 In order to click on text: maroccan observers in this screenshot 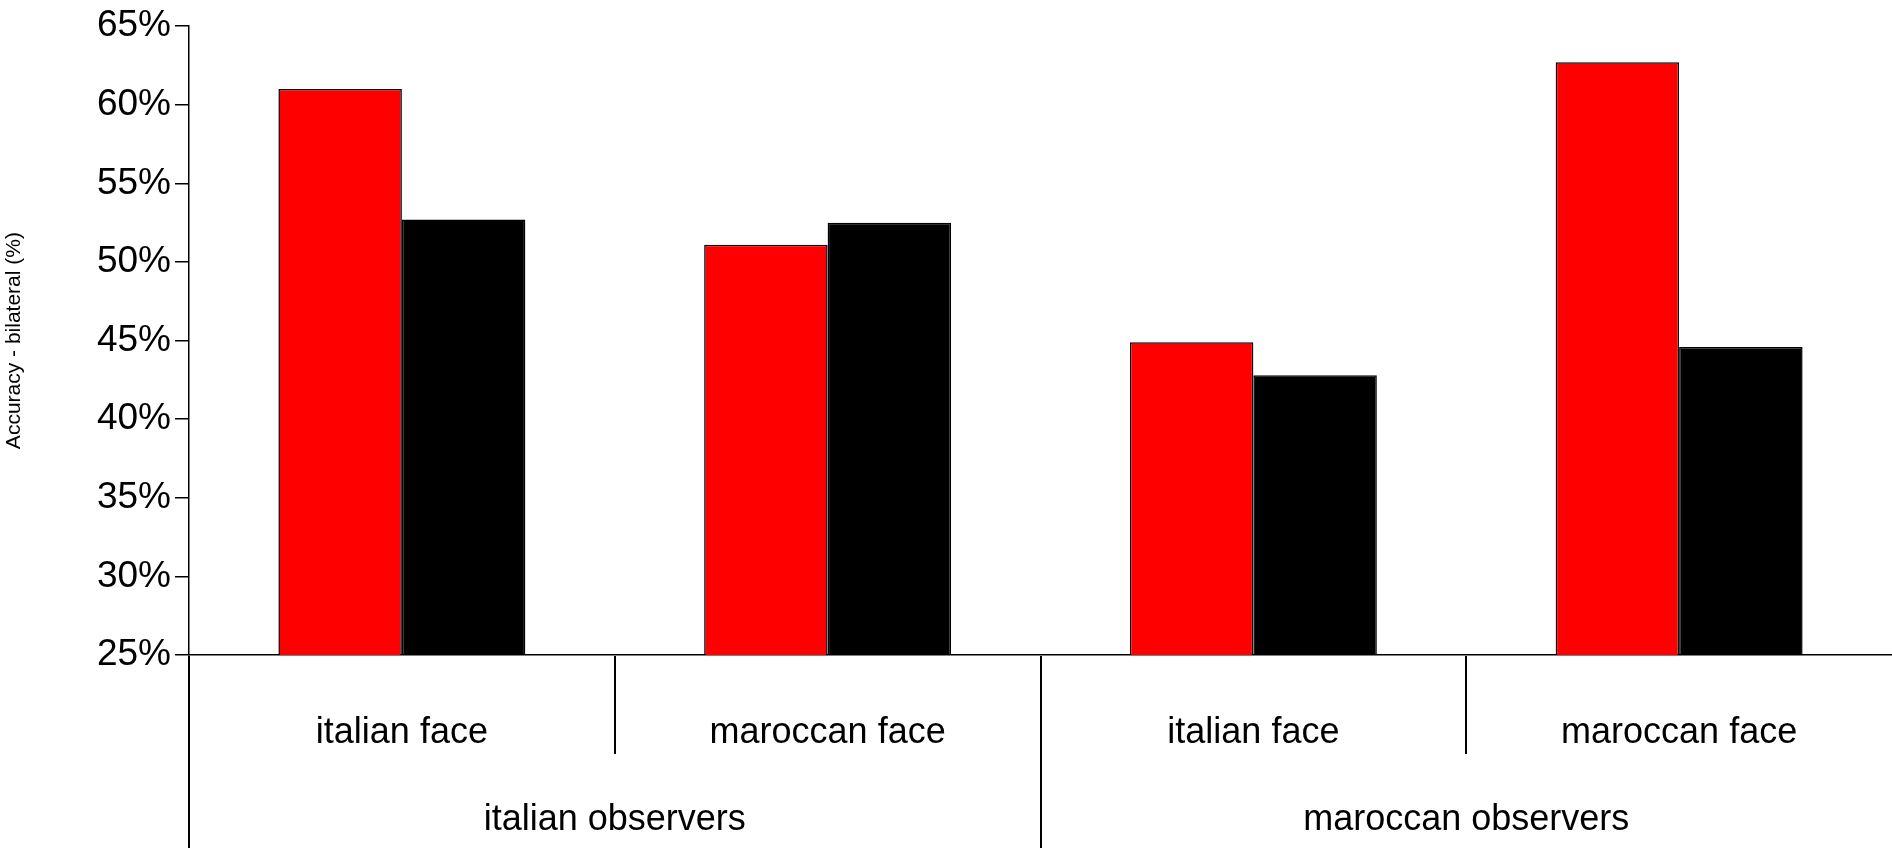, I will do `click(1466, 817)`.